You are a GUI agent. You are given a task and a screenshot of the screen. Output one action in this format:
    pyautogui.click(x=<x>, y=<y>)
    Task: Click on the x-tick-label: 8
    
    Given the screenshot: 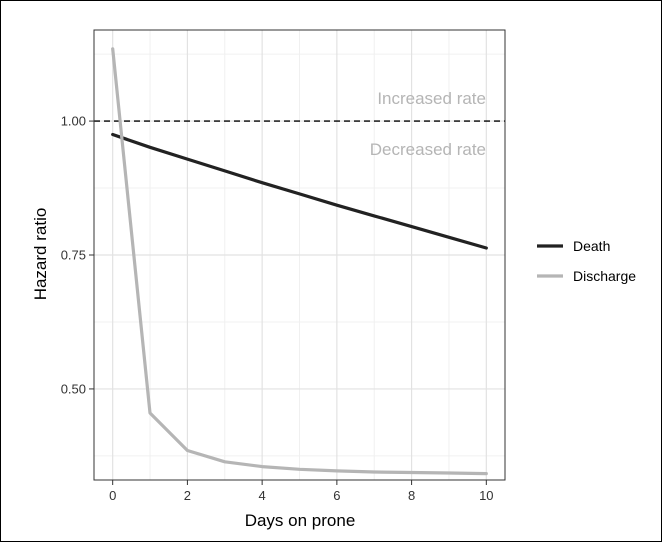 What is the action you would take?
    pyautogui.click(x=411, y=495)
    